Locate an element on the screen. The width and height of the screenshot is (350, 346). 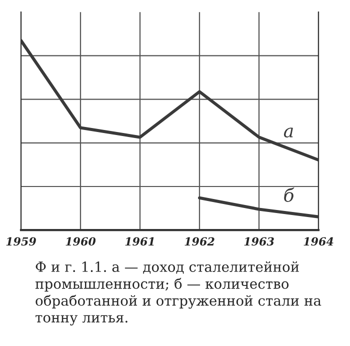
x-tick-label: 1961 is located at coordinates (139, 241).